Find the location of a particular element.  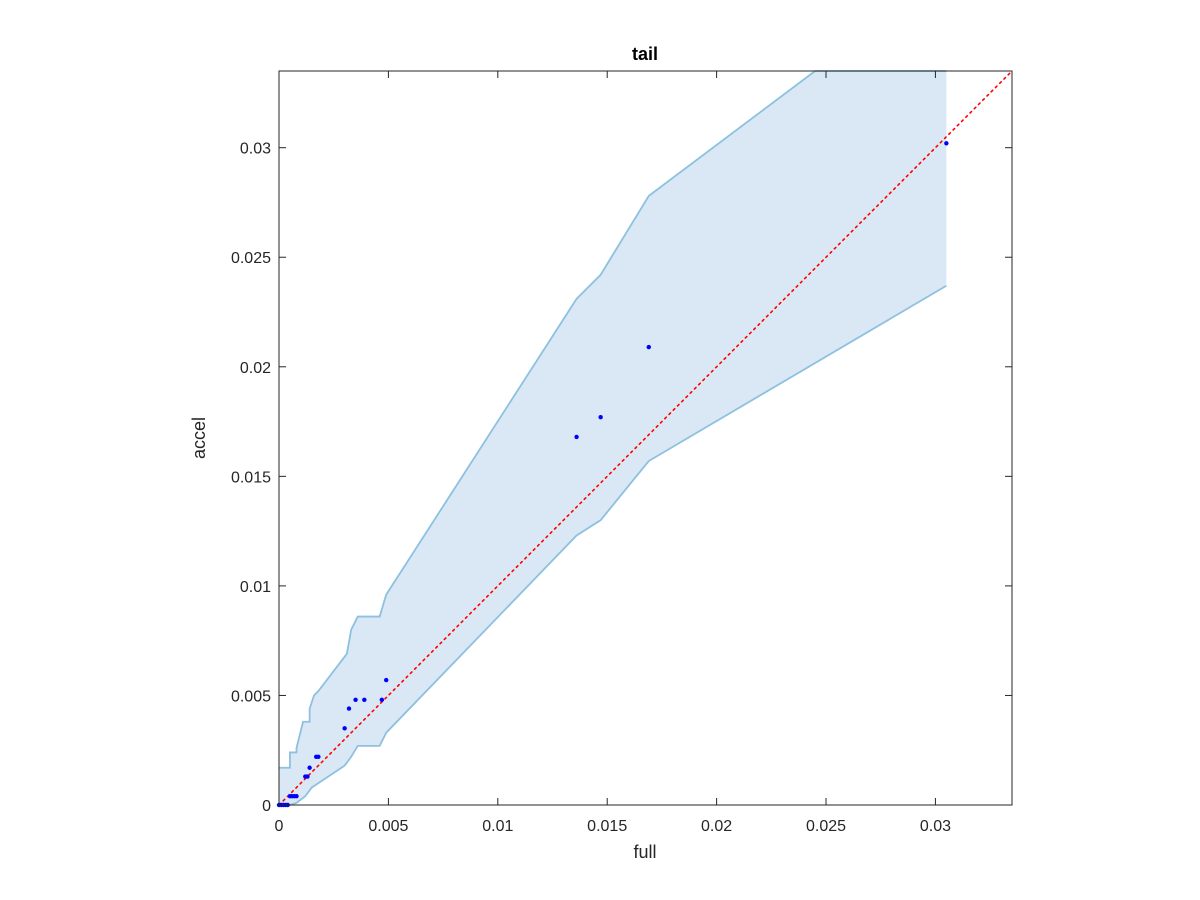

x-tick-label: 0.025 is located at coordinates (826, 826).